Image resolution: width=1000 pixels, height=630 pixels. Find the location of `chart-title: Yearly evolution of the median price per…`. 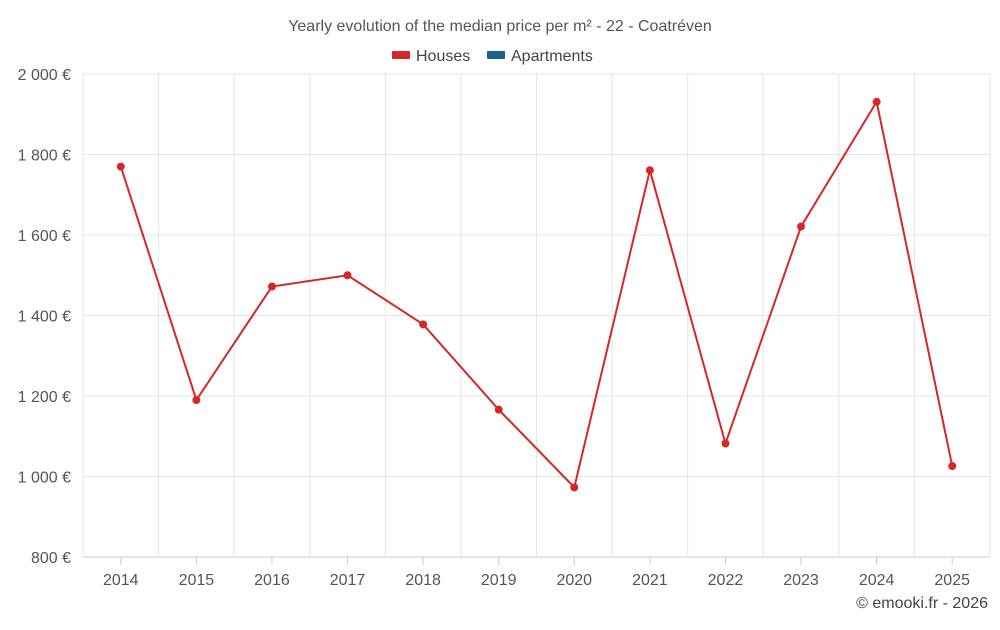

chart-title: Yearly evolution of the median price per… is located at coordinates (500, 26).